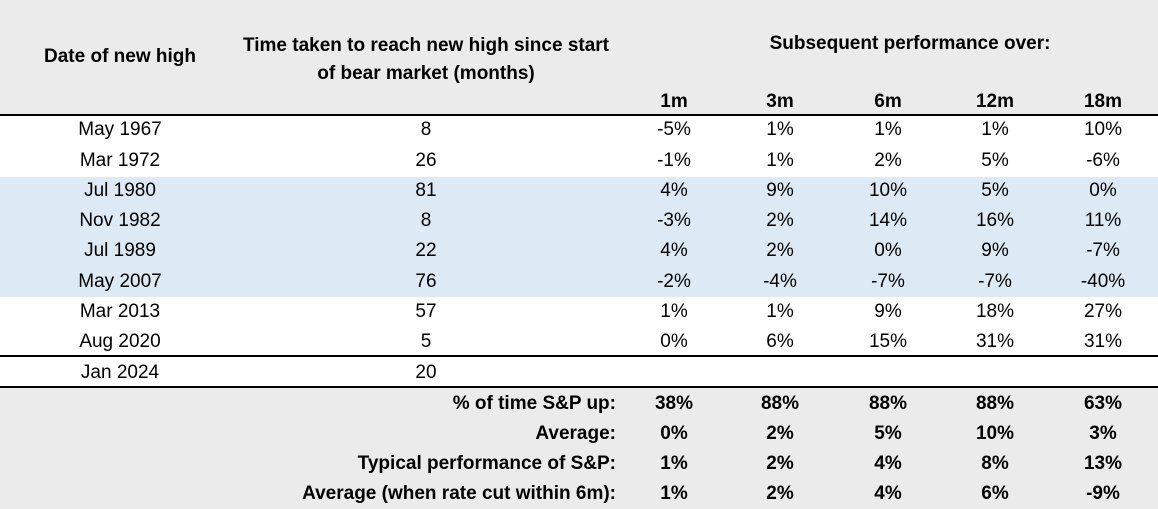 Image resolution: width=1158 pixels, height=509 pixels. I want to click on row-perf-18m: -7%, so click(1103, 250).